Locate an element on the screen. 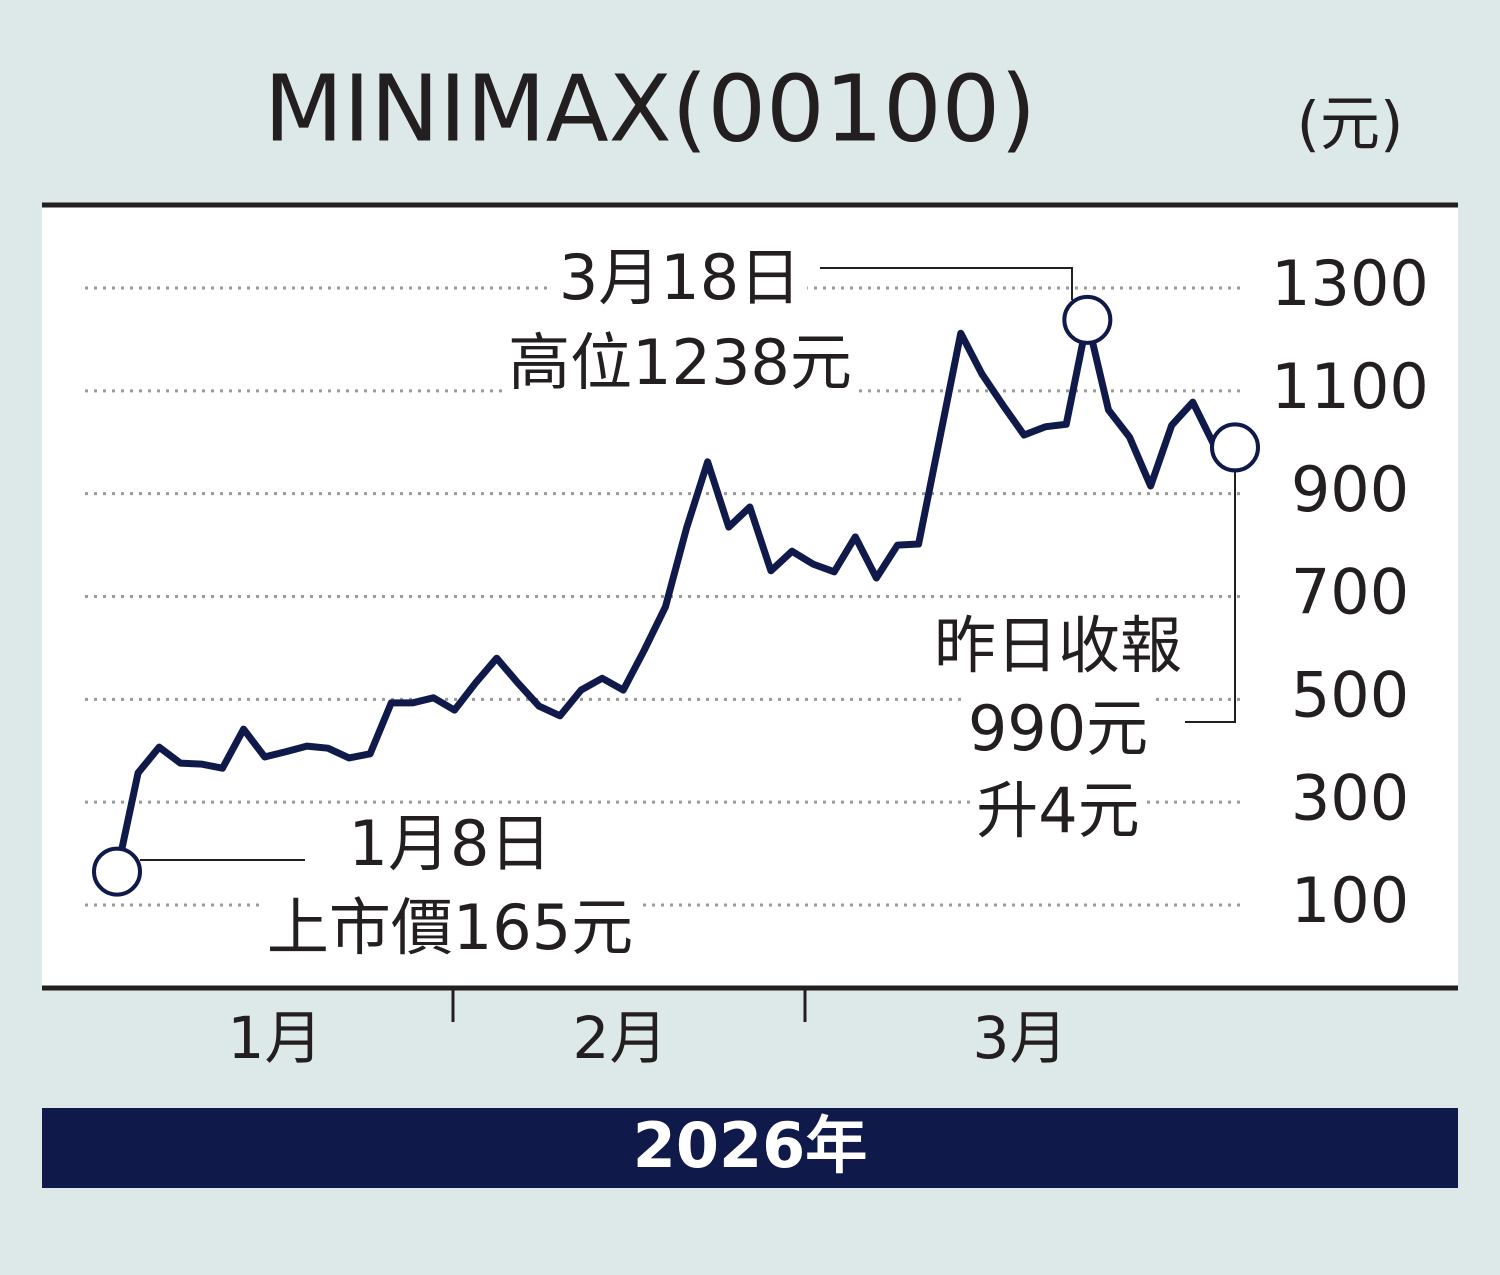 This screenshot has height=1275, width=1500. y-tick-label: 300 is located at coordinates (1350, 797).